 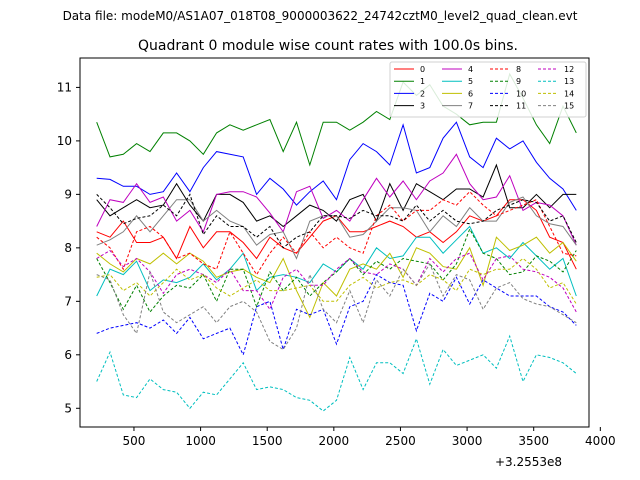 What do you see at coordinates (488, 89) in the screenshot?
I see `legend-box` at bounding box center [488, 89].